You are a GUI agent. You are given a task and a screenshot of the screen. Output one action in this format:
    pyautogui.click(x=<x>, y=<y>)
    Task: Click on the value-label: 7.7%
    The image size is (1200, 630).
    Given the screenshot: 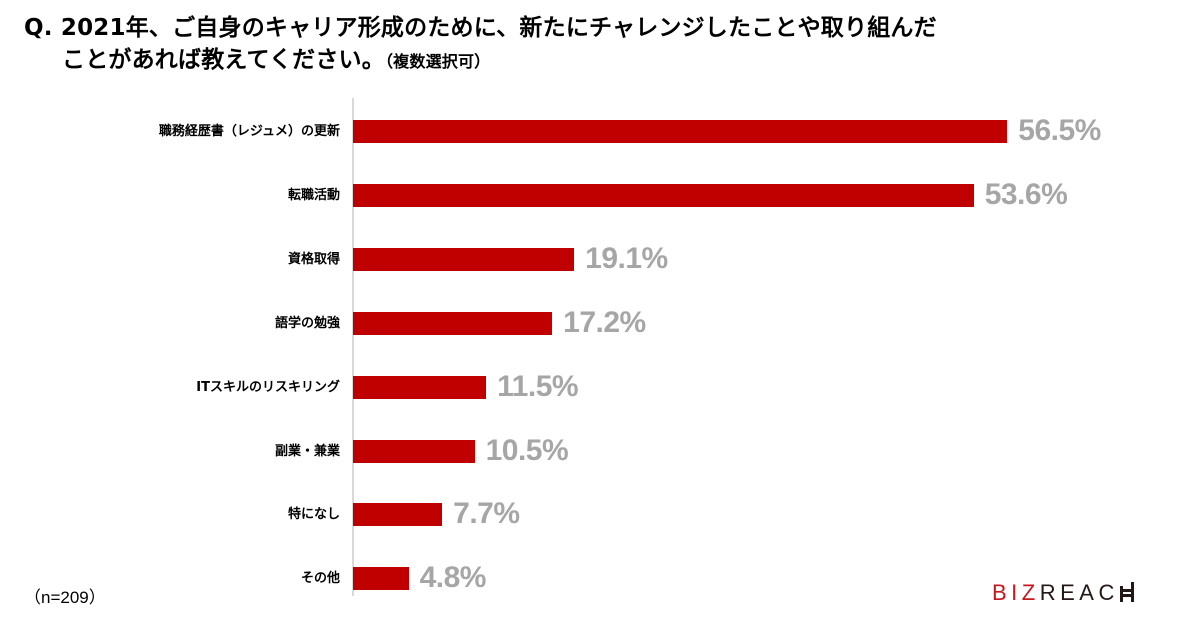 What is the action you would take?
    pyautogui.click(x=486, y=514)
    